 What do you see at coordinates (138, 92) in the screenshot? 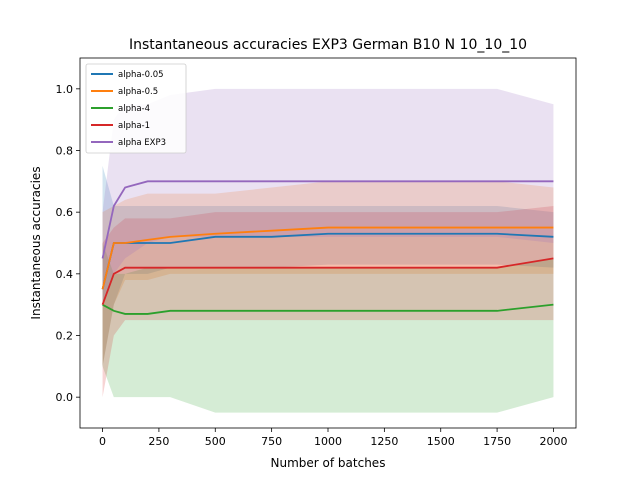
I see `legend-label-1: alpha-0.5` at bounding box center [138, 92].